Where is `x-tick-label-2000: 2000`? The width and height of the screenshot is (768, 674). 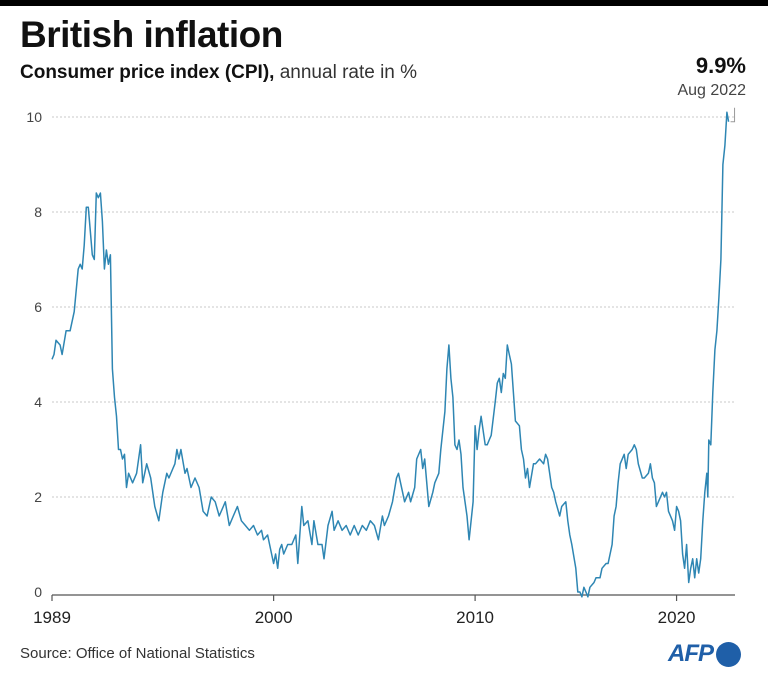
x-tick-label-2000: 2000 is located at coordinates (274, 617).